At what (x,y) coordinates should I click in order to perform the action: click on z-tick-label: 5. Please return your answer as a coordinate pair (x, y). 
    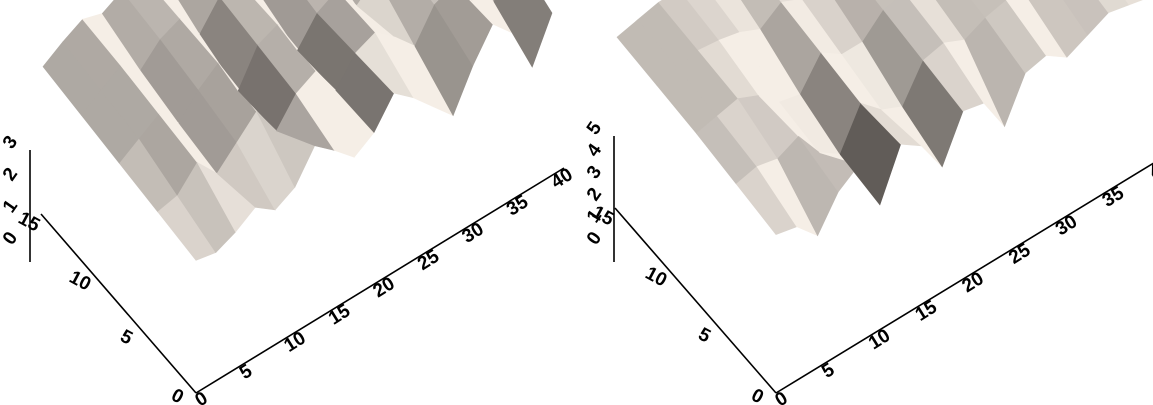
    Looking at the image, I should click on (595, 128).